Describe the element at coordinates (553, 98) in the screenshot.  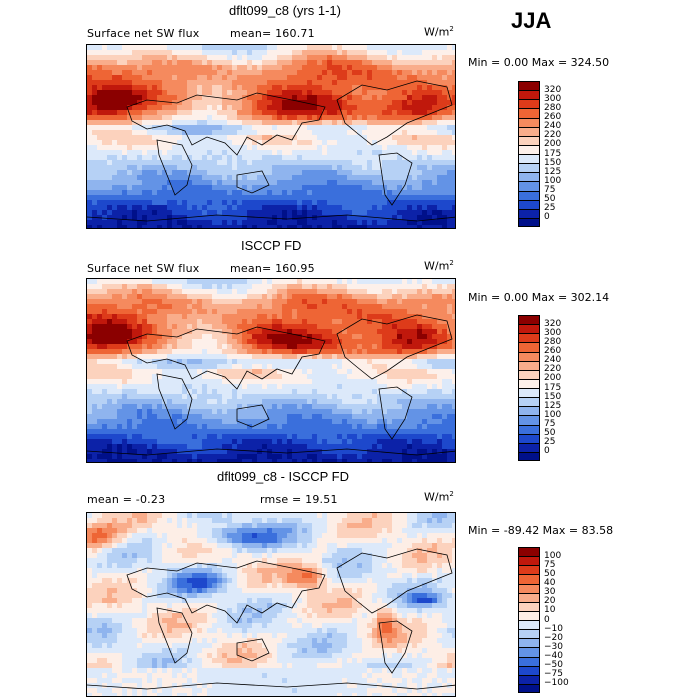
I see `colorbar-tick-label: 300` at that location.